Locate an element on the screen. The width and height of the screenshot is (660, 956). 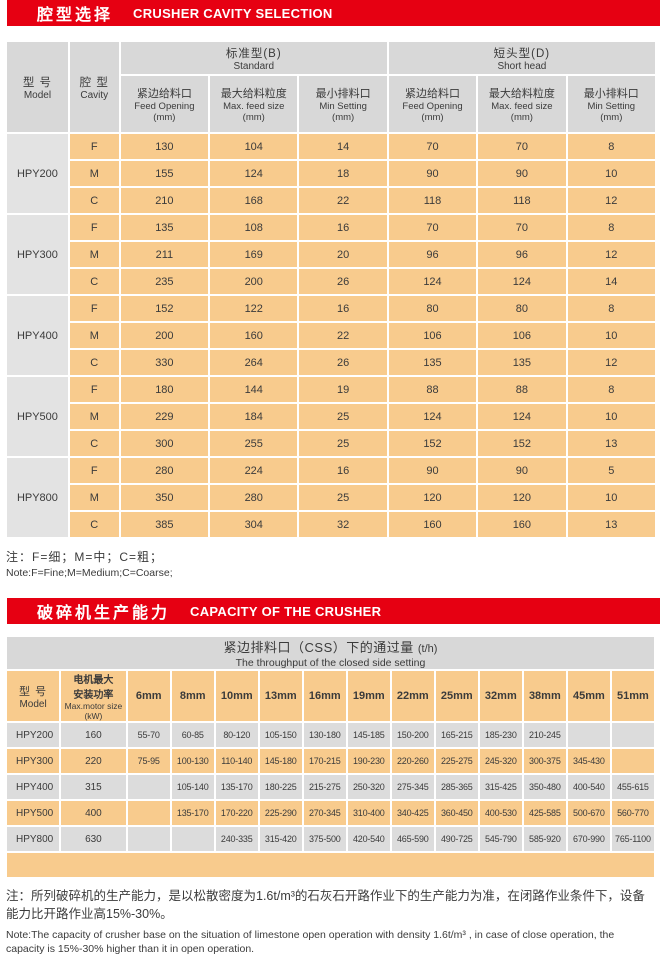
value-cell: 25 is located at coordinates (343, 416).